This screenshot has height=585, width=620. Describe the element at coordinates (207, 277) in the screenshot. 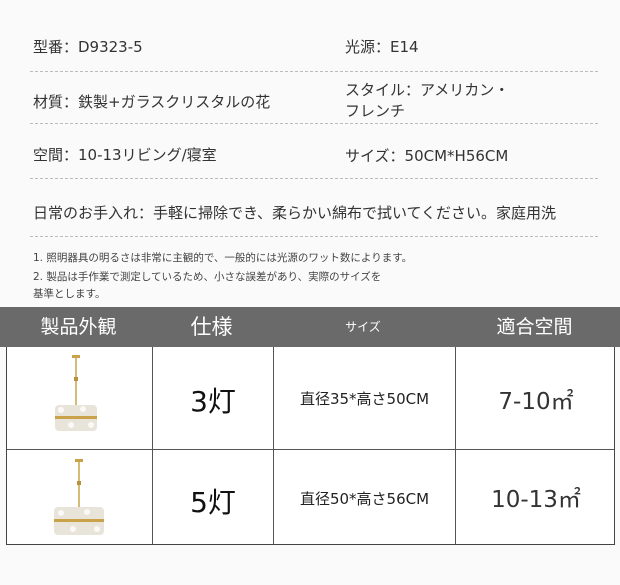

I see `note-2: 2. 製品は手作業で測定しているため、小さな誤差があり、実際のサイズを` at that location.